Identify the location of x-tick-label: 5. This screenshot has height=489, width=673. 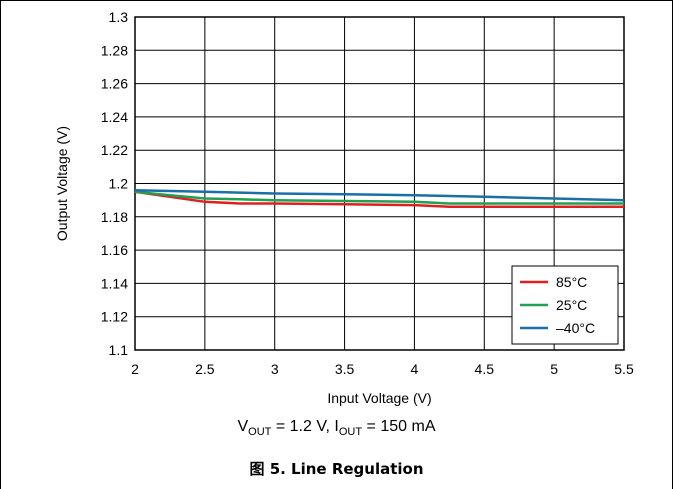
(554, 369).